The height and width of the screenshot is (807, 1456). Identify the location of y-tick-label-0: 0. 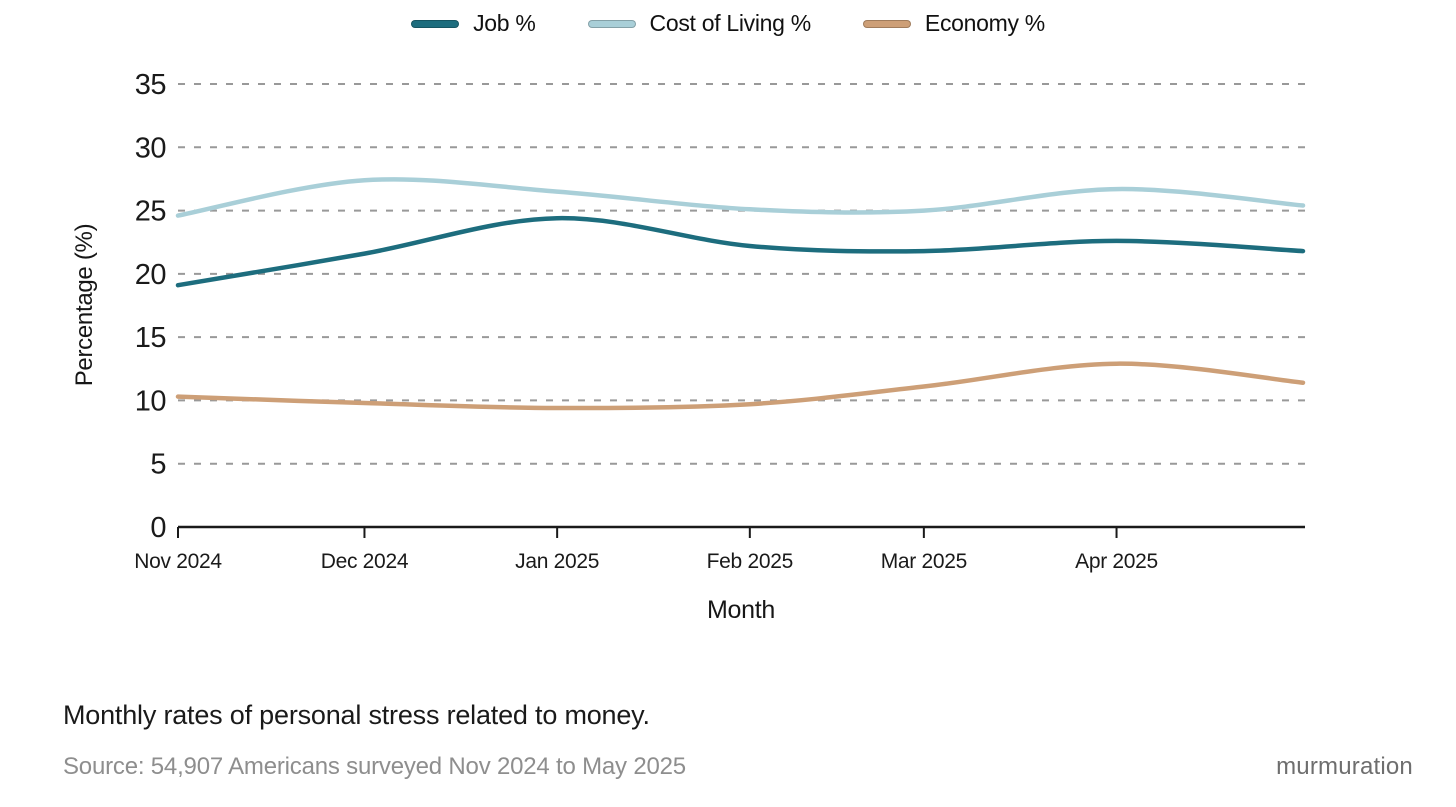
(158, 528).